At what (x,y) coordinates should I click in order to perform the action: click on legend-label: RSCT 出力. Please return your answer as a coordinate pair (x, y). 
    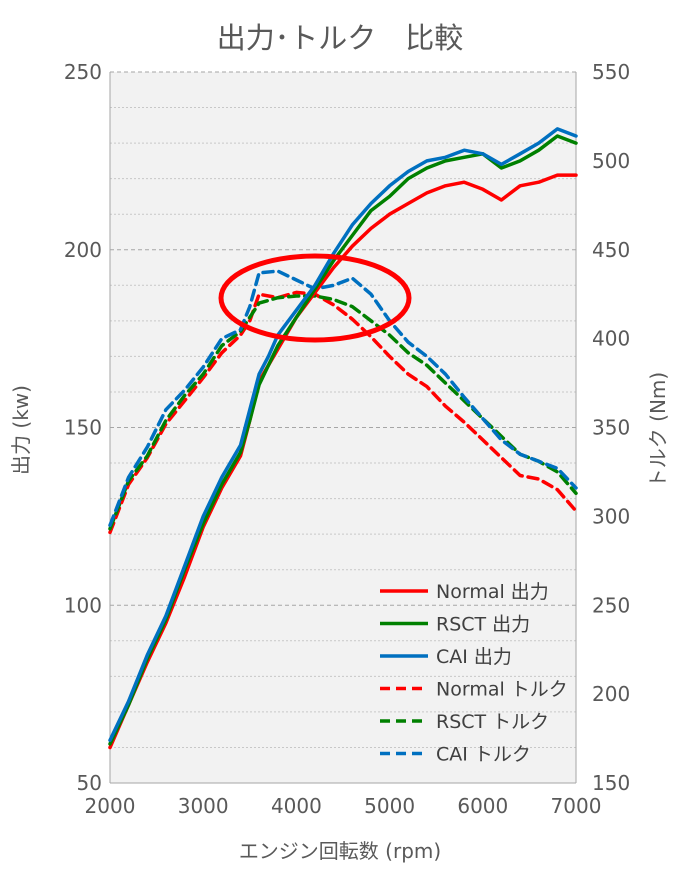
    Looking at the image, I should click on (483, 625).